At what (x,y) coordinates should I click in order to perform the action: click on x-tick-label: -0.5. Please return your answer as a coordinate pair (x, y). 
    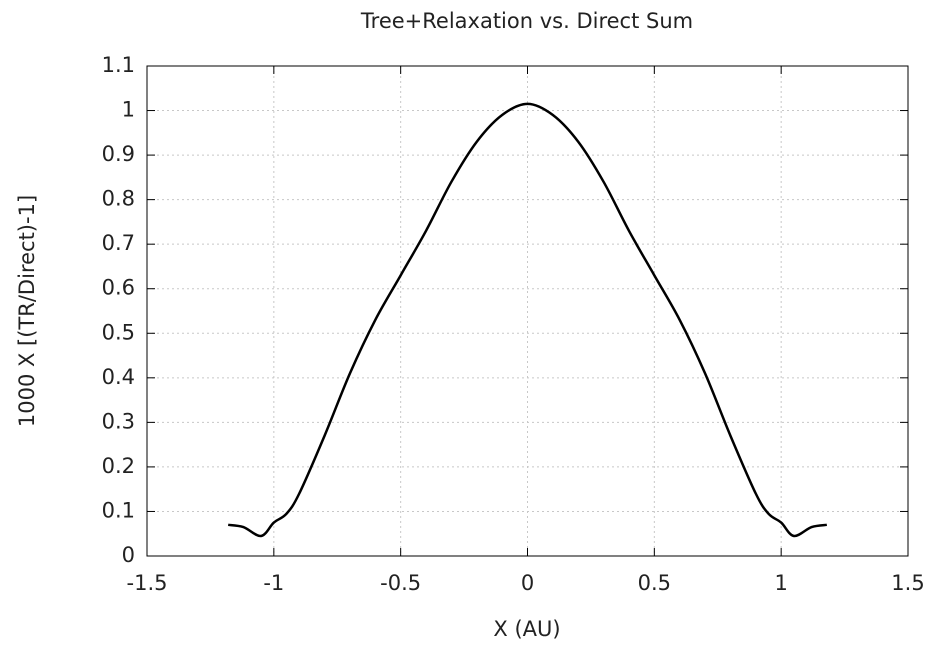
    Looking at the image, I should click on (400, 583).